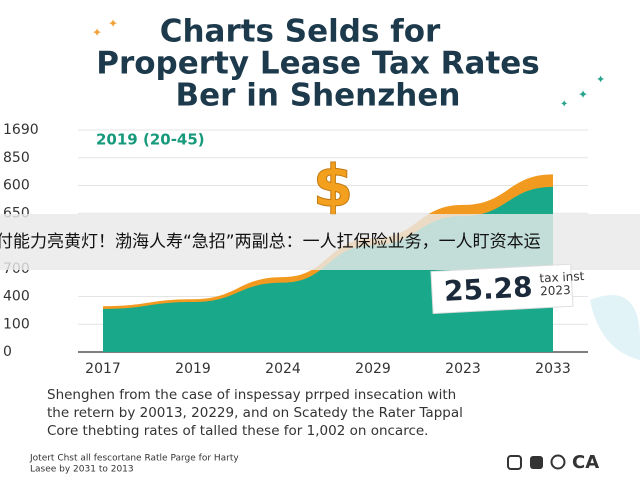  Describe the element at coordinates (333, 186) in the screenshot. I see `dollar-icon: $` at that location.